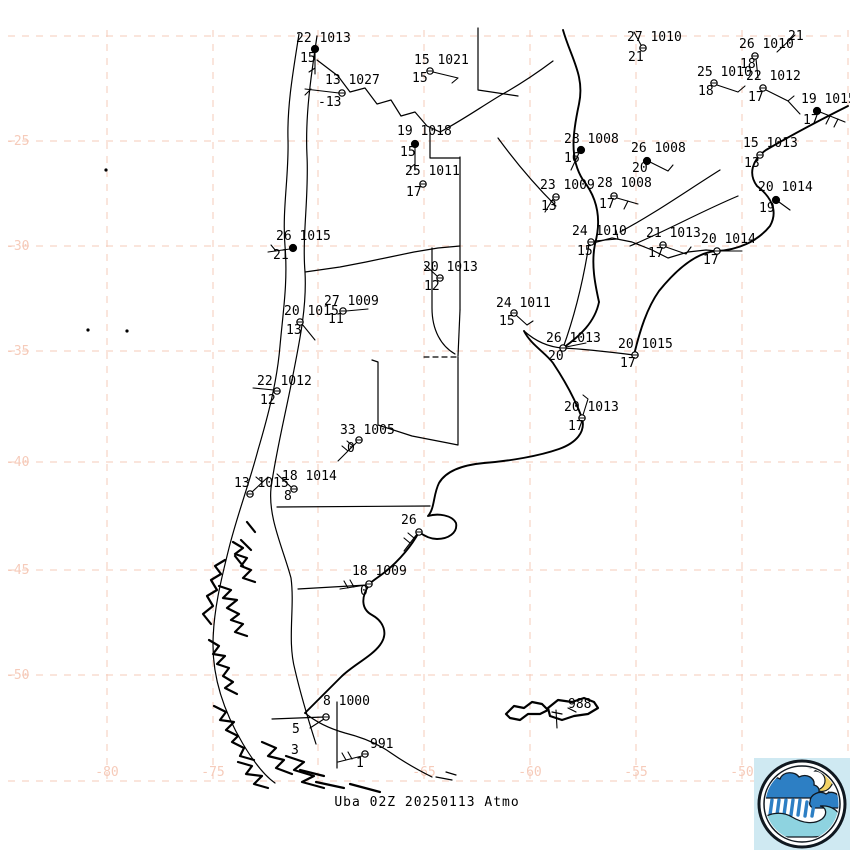  What do you see at coordinates (212, 772) in the screenshot?
I see `lon-label: -75` at bounding box center [212, 772].